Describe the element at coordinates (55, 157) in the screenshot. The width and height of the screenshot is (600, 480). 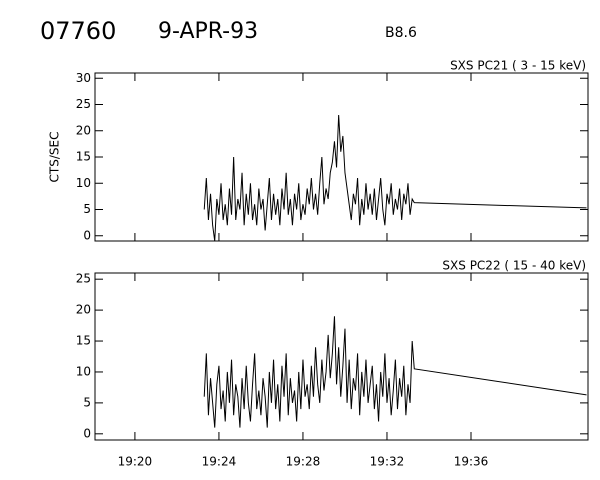
I see `y-axis-label: CTS/SEC` at that location.